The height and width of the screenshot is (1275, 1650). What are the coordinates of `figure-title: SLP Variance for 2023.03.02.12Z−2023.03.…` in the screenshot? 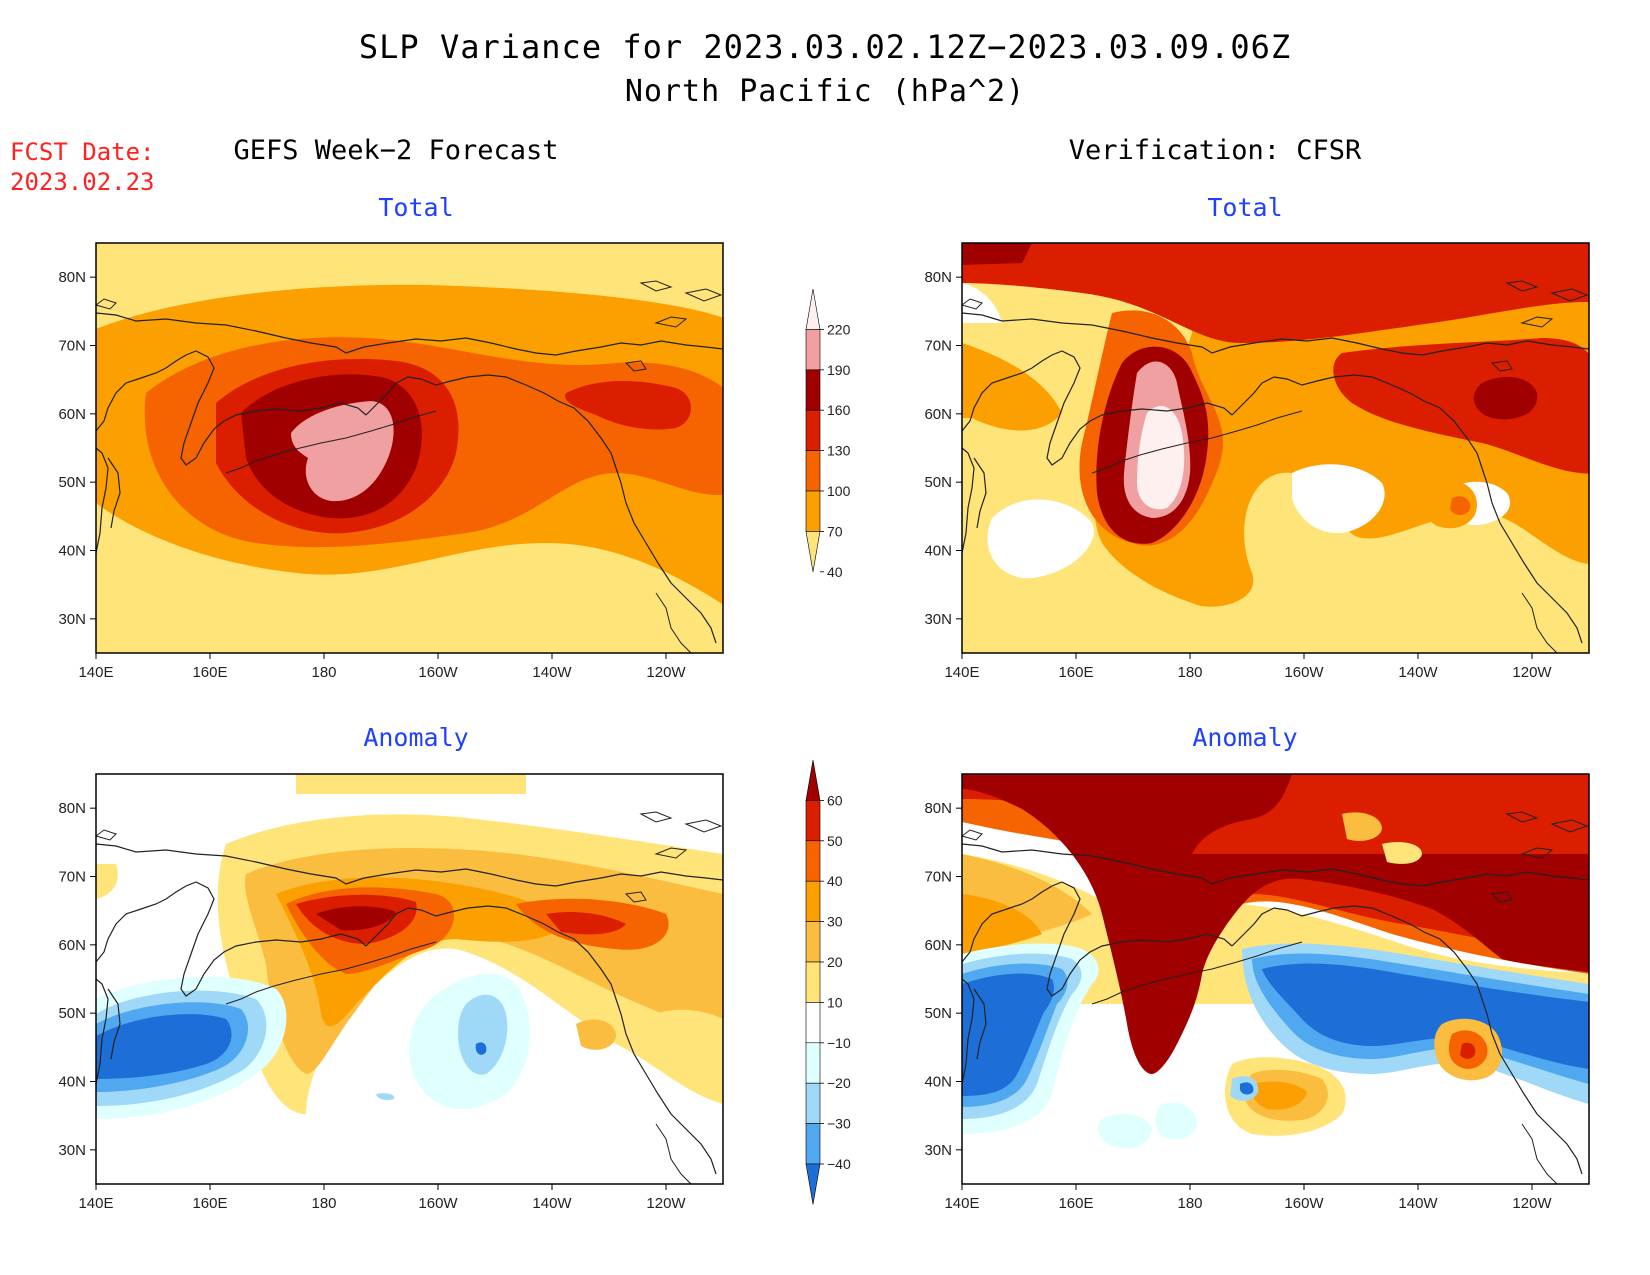 It's located at (825, 47).